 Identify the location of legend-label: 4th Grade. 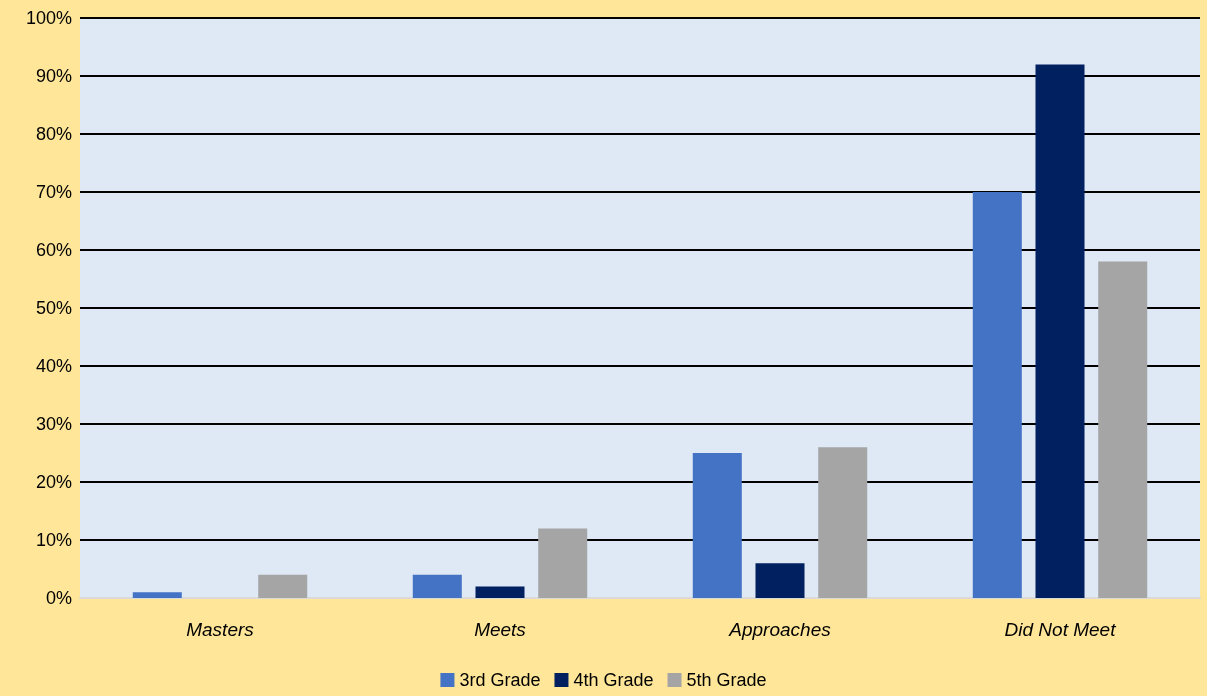
(613, 680).